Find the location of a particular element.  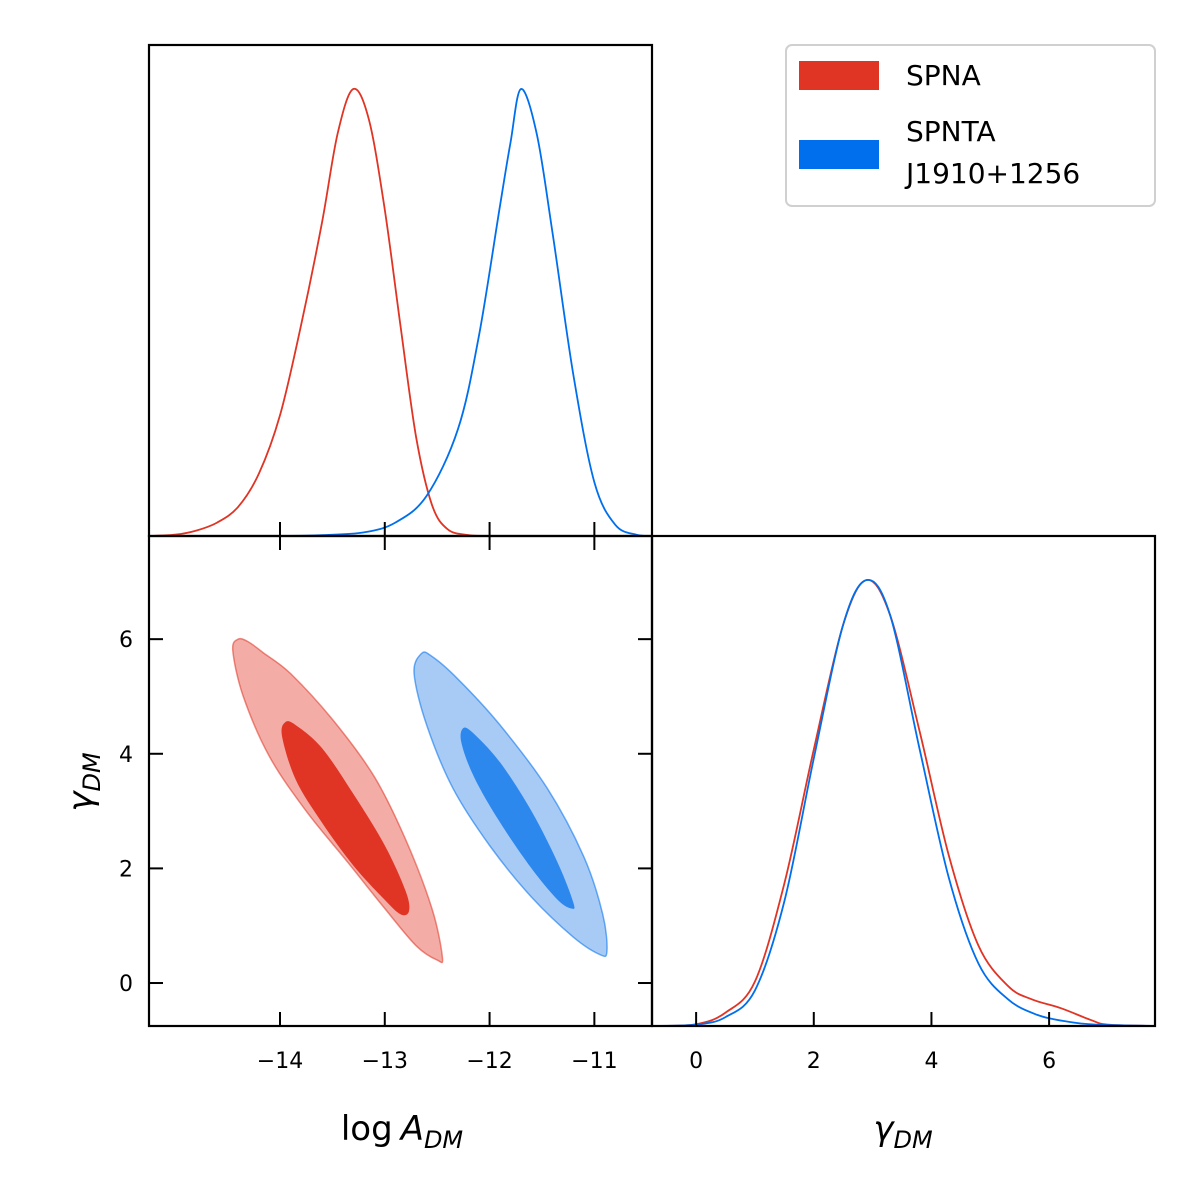

tick-label-gamma-x: 2 is located at coordinates (814, 1061).